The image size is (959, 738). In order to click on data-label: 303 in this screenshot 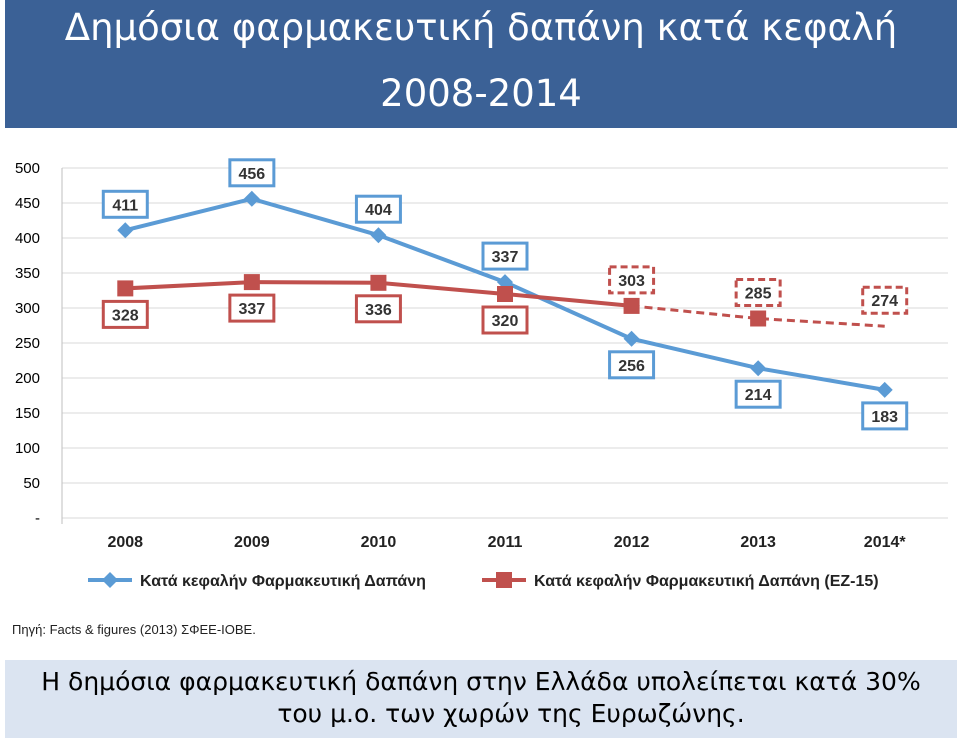, I will do `click(631, 281)`.